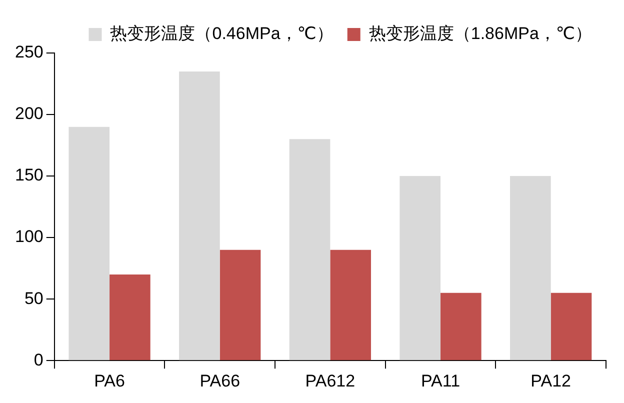 The width and height of the screenshot is (624, 403). Describe the element at coordinates (109, 380) in the screenshot. I see `x-tick-label: PA6` at that location.